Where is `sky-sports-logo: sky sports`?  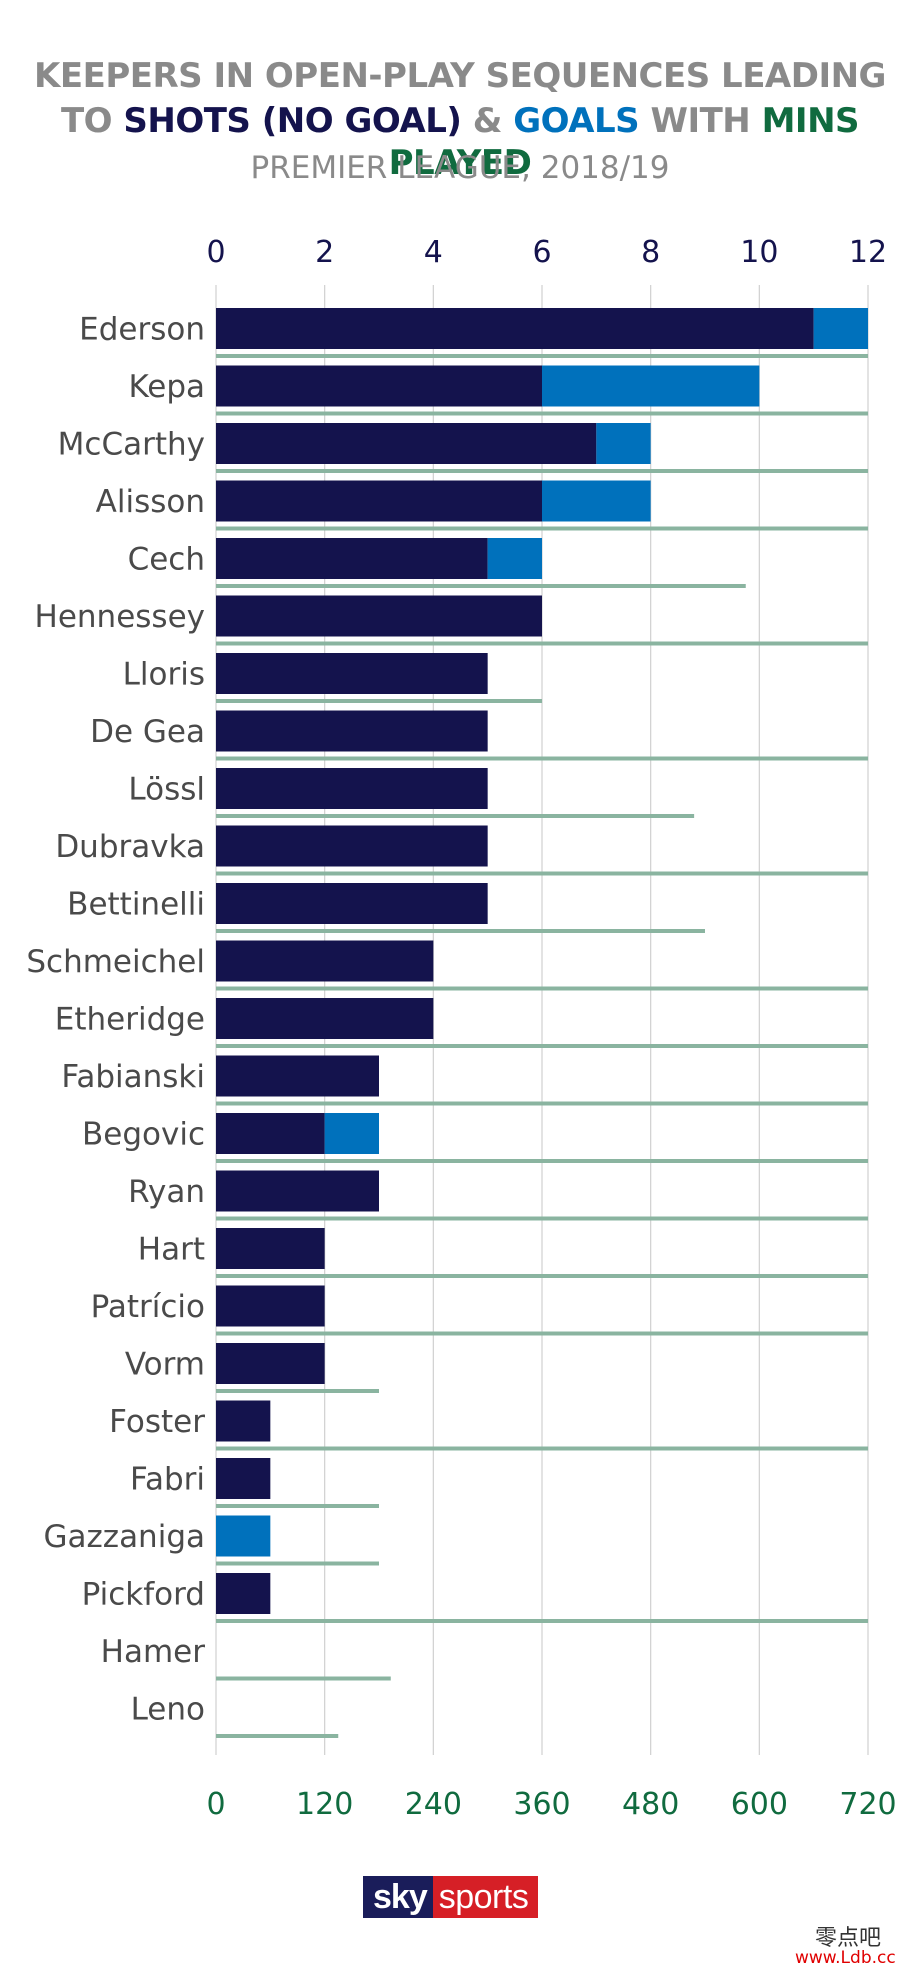
sky-sports-logo: sky sports is located at coordinates (451, 1897).